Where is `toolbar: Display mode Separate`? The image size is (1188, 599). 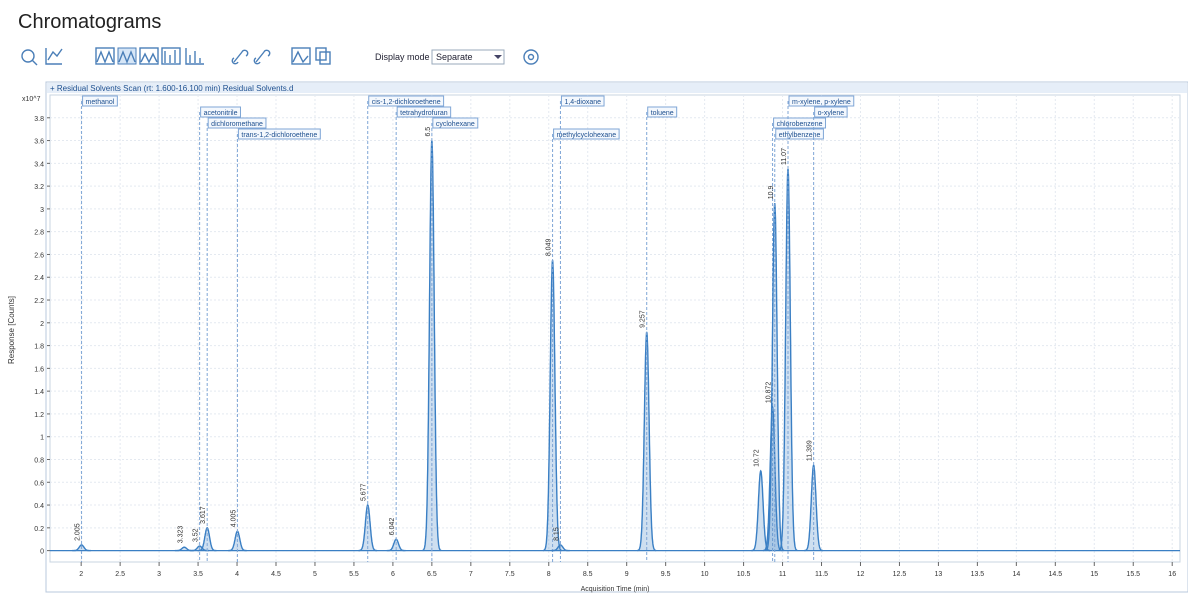 toolbar: Display mode Separate is located at coordinates (280, 56).